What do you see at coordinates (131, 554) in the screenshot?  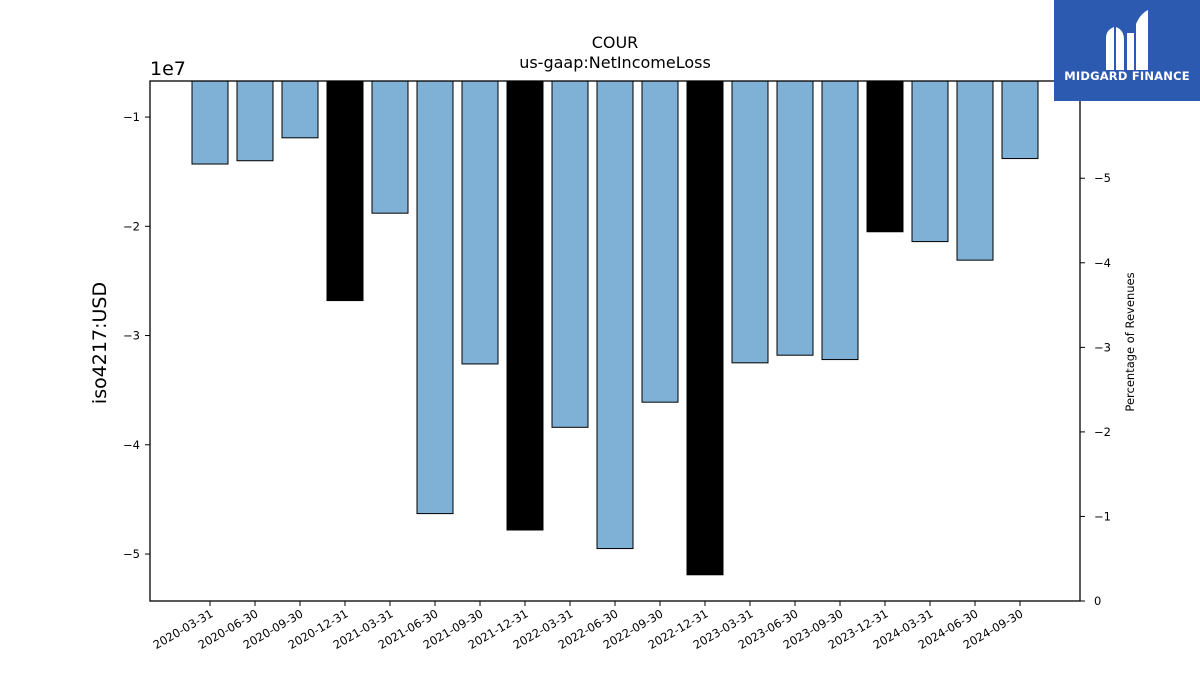 I see `y-tick-label: −5` at bounding box center [131, 554].